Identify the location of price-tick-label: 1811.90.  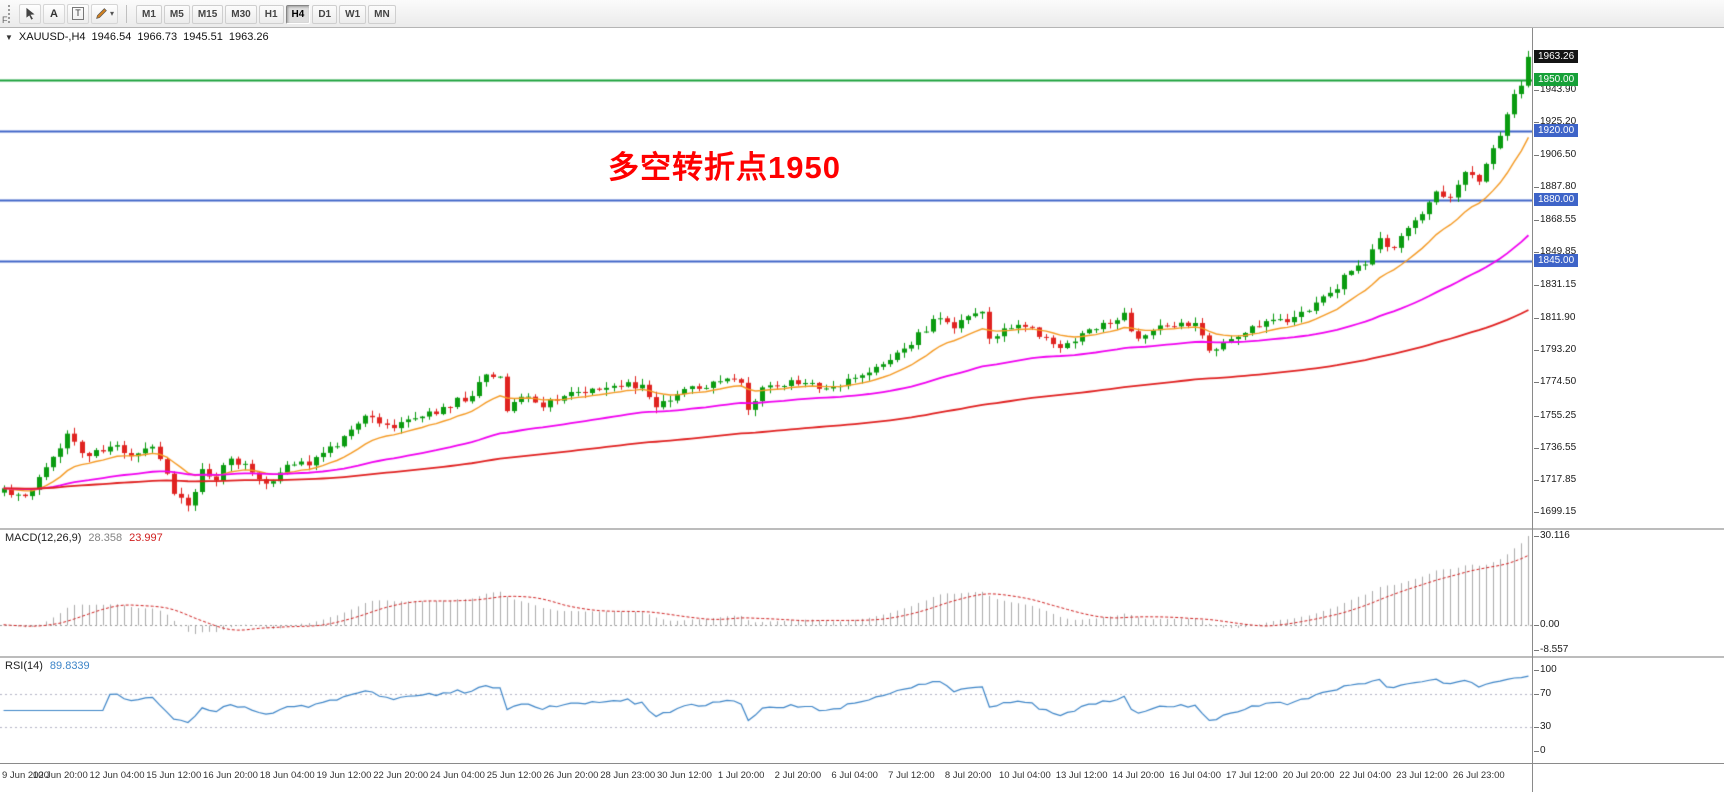
(1554, 317).